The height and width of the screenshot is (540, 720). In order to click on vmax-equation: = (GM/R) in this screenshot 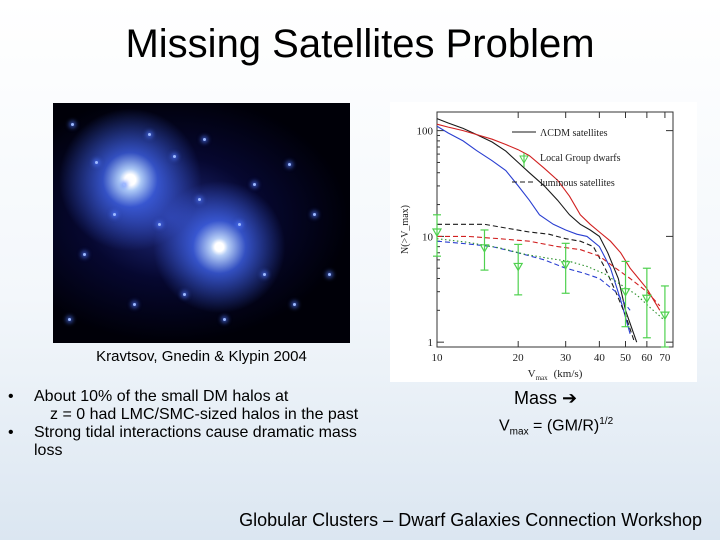, I will do `click(564, 426)`.